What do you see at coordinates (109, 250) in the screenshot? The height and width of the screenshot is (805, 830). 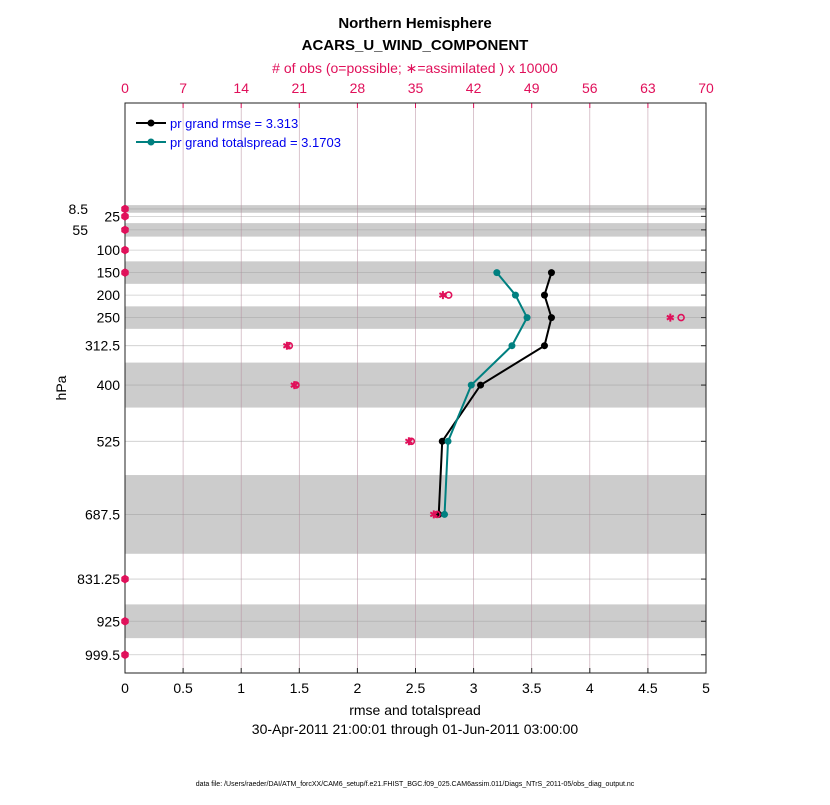 I see `y-tick-label: 100` at bounding box center [109, 250].